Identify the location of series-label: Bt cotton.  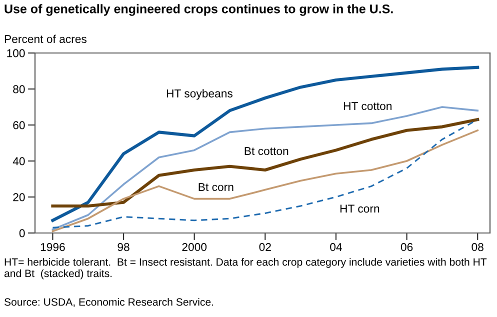
(266, 151).